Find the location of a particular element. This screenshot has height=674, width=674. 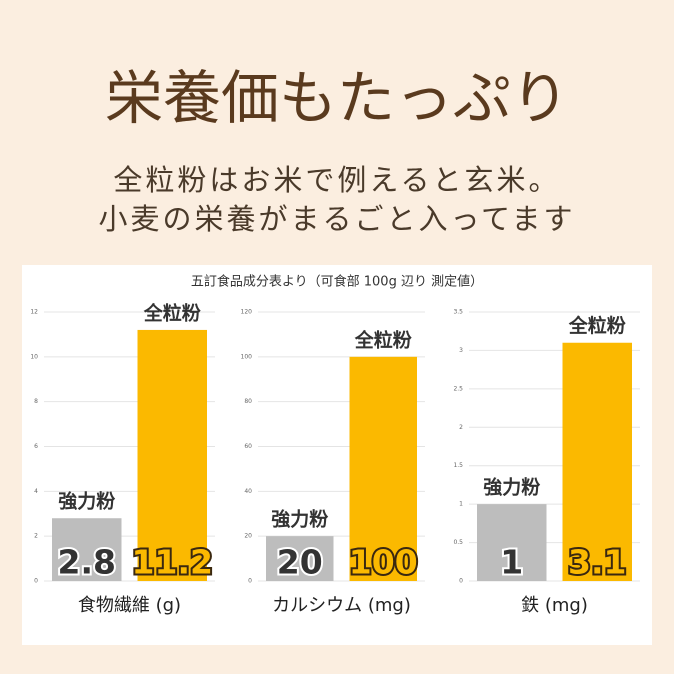

y-tick-label: 10 is located at coordinates (34, 356).